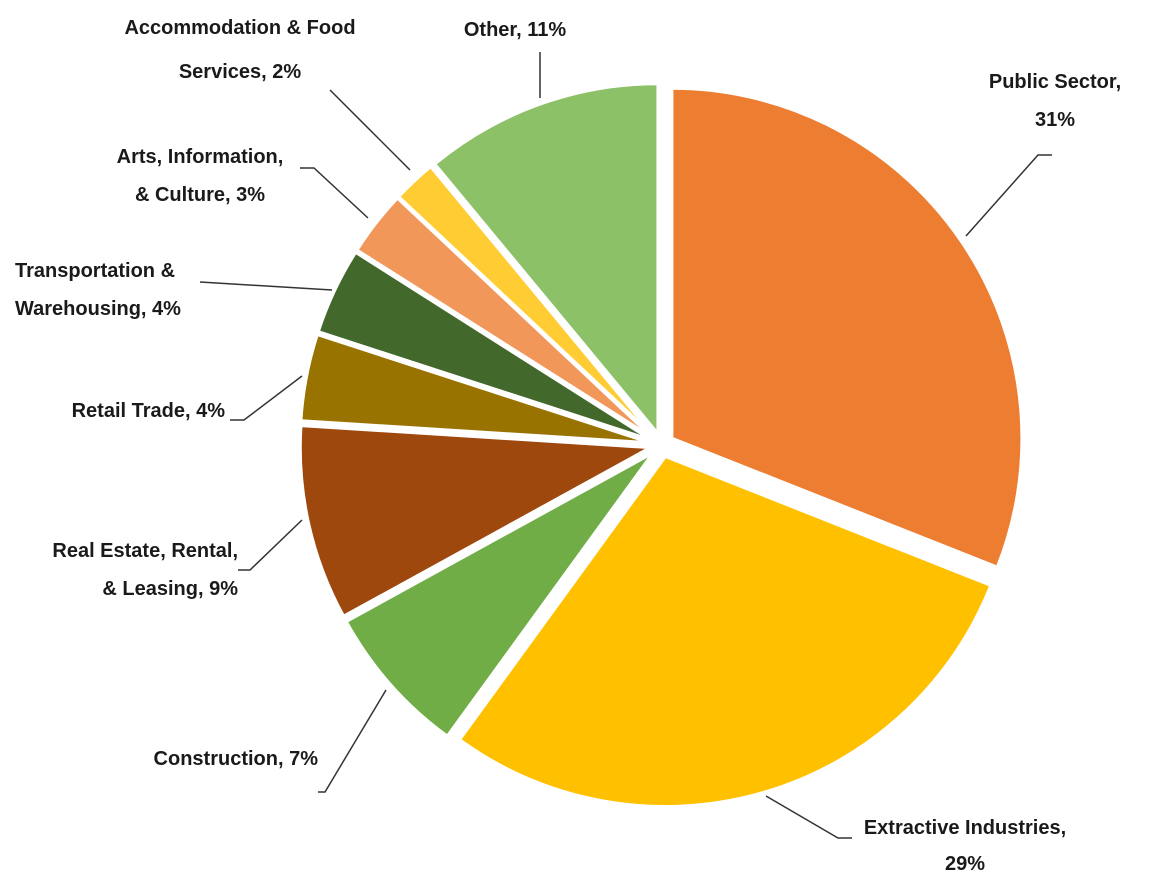 This screenshot has width=1170, height=890. Describe the element at coordinates (200, 195) in the screenshot. I see `data-label-6-line-1: & Culture, 3%` at that location.